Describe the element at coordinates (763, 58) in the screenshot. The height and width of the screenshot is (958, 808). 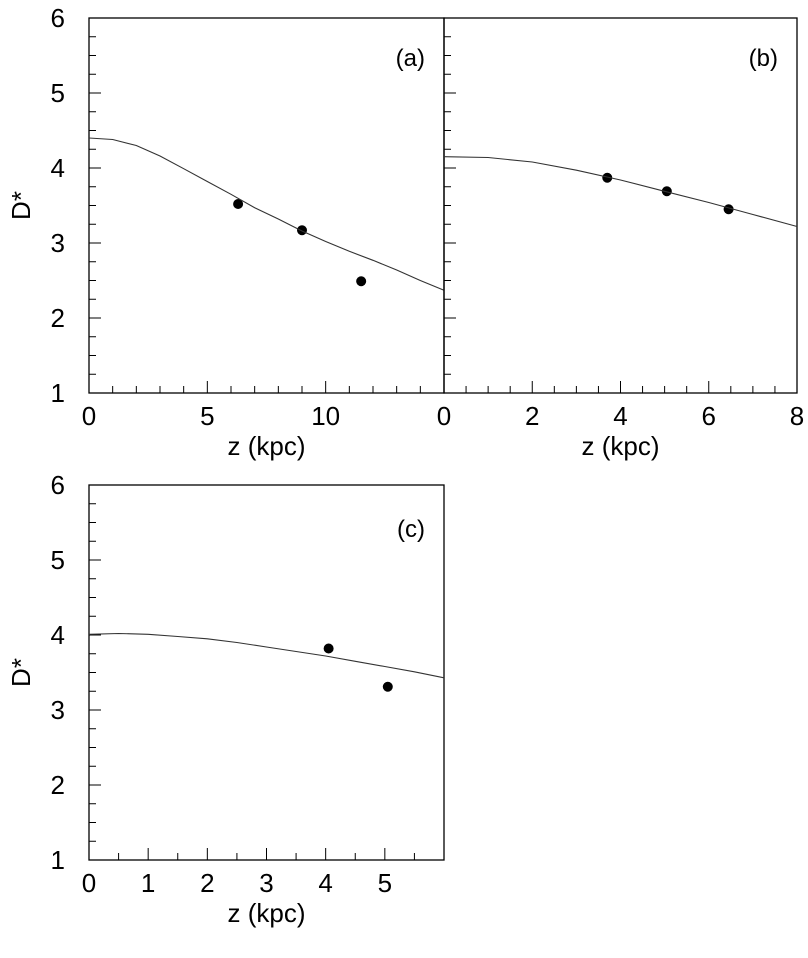
I see `panel-label: (b)` at that location.